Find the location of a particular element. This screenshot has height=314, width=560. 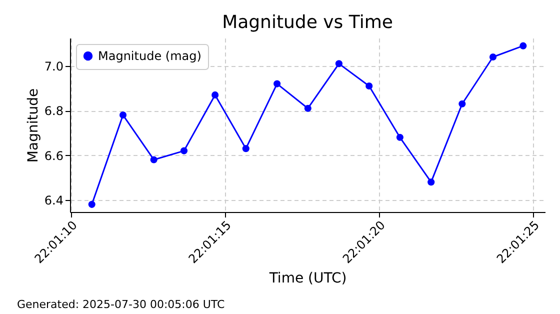

y-tick-label: 6.6 is located at coordinates (54, 155).